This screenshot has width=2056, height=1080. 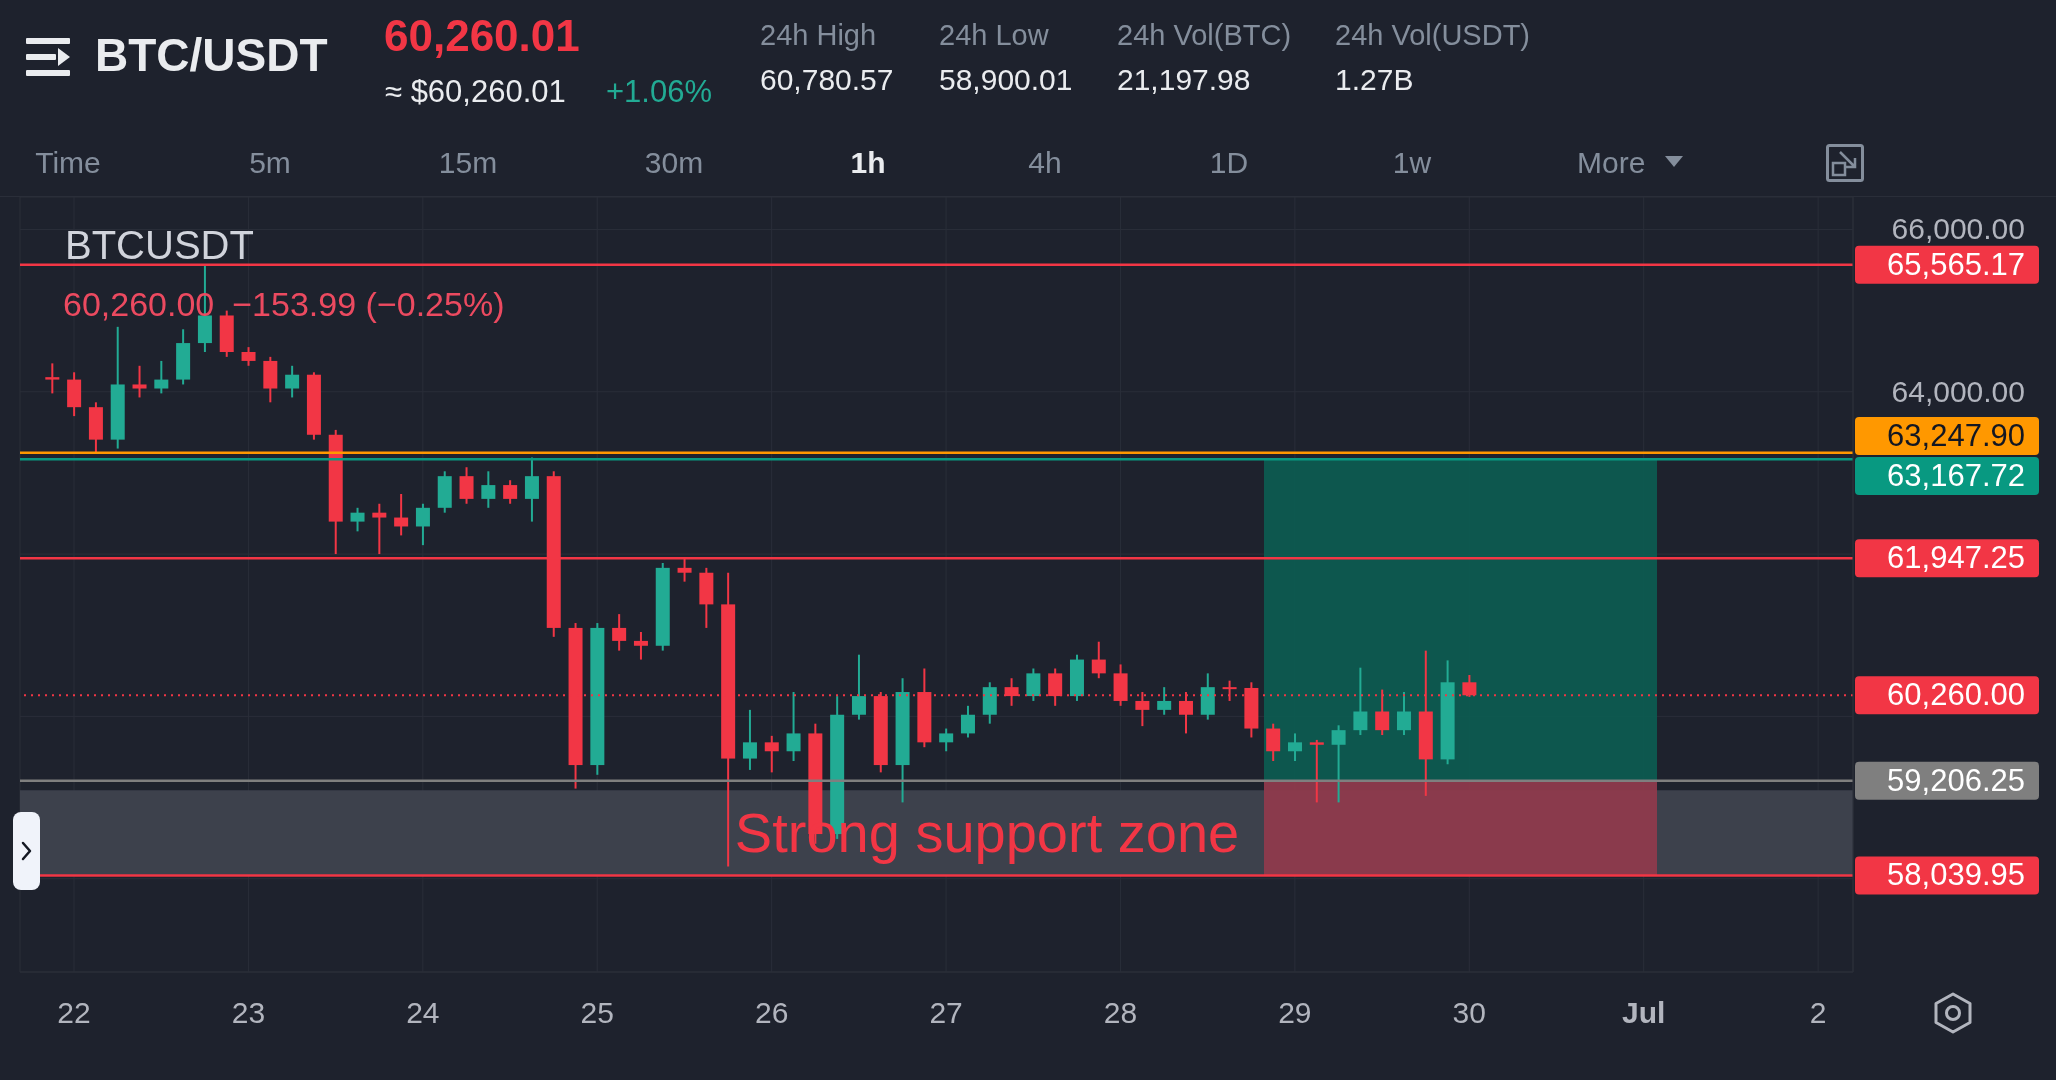 What do you see at coordinates (1958, 391) in the screenshot?
I see `y-tick-label: 64,000.00` at bounding box center [1958, 391].